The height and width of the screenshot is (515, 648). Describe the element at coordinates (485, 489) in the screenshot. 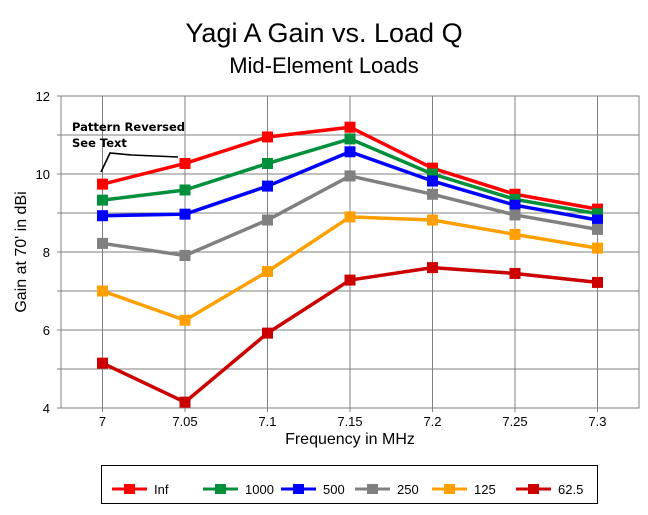

I see `legend-label: 125` at that location.